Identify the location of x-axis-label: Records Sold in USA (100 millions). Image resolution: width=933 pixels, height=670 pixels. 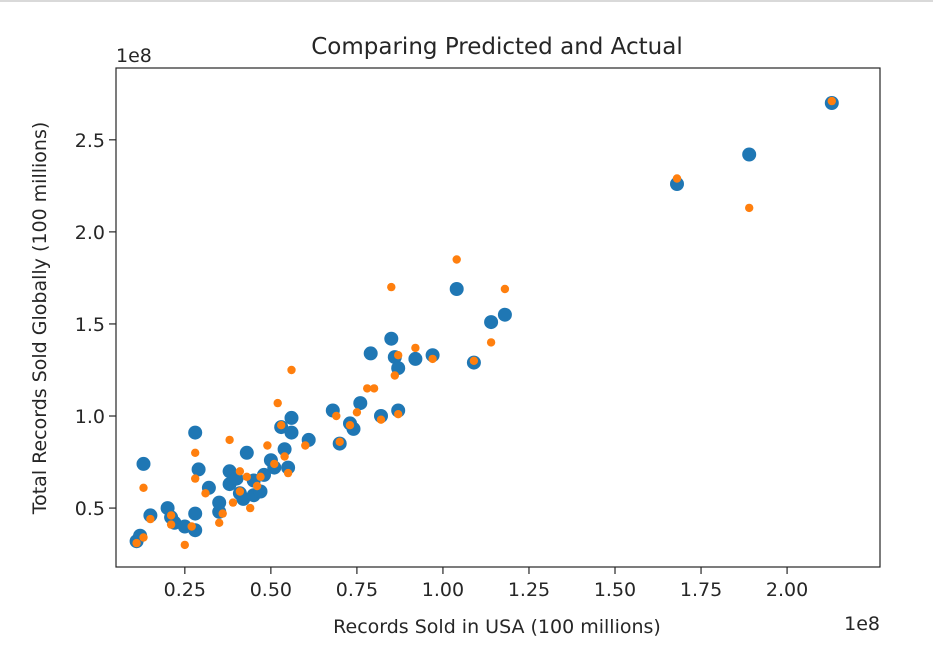
(497, 627).